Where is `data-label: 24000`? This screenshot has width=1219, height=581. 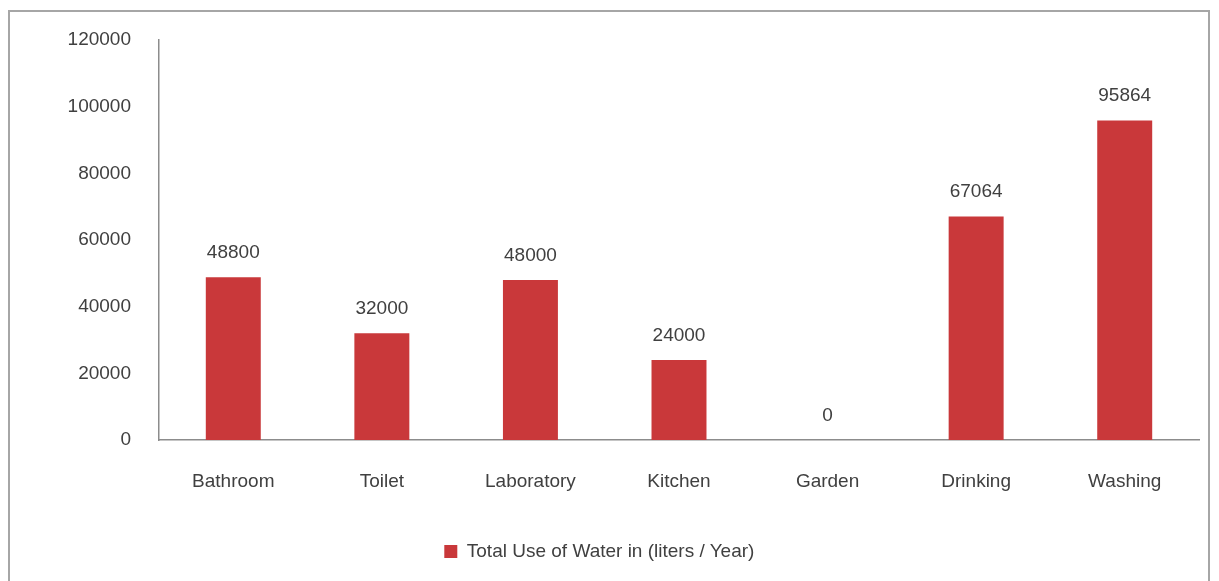 data-label: 24000 is located at coordinates (679, 334).